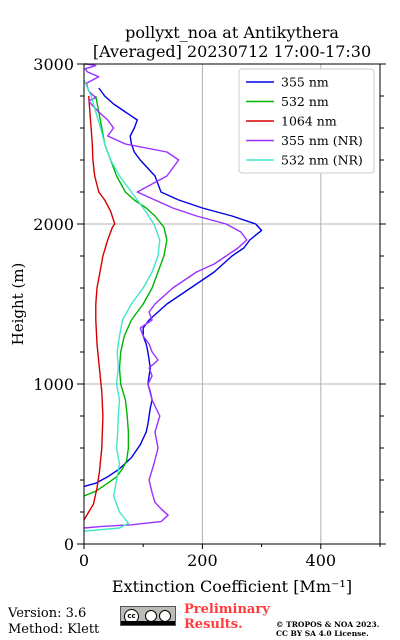  What do you see at coordinates (53, 64) in the screenshot?
I see `y-tick-label: 3000` at bounding box center [53, 64].